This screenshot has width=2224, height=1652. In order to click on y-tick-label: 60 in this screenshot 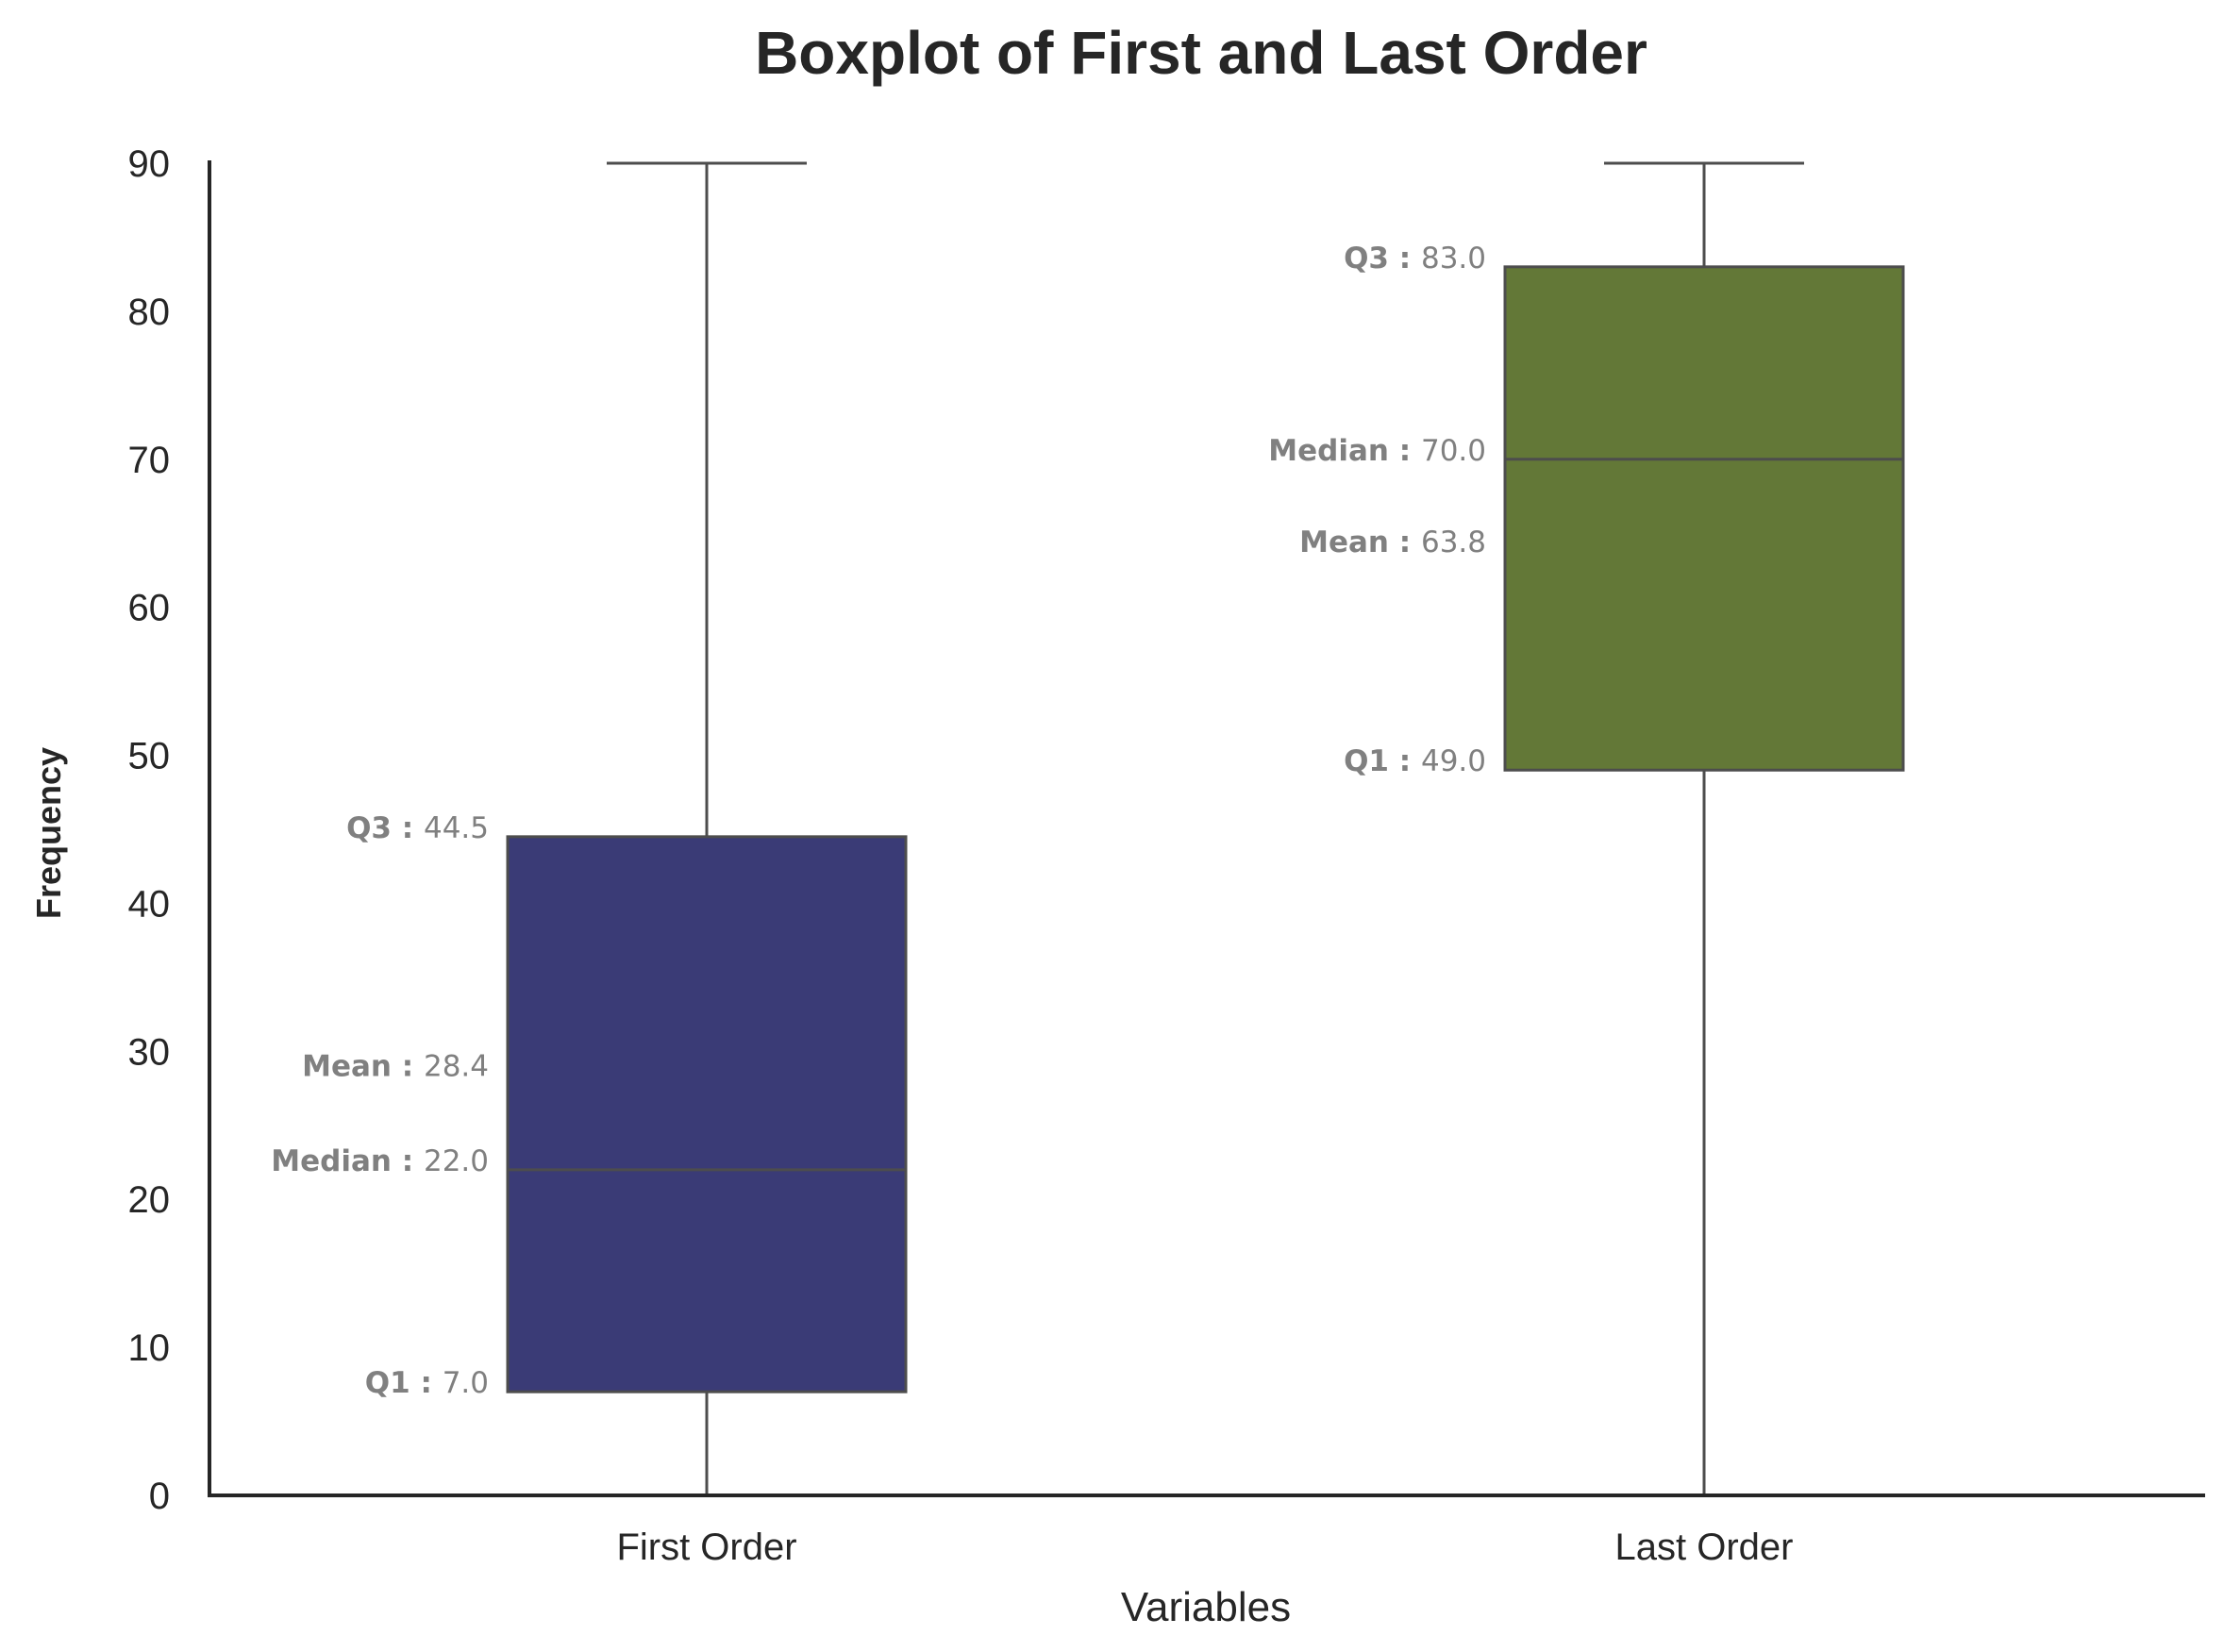, I will do `click(149, 608)`.